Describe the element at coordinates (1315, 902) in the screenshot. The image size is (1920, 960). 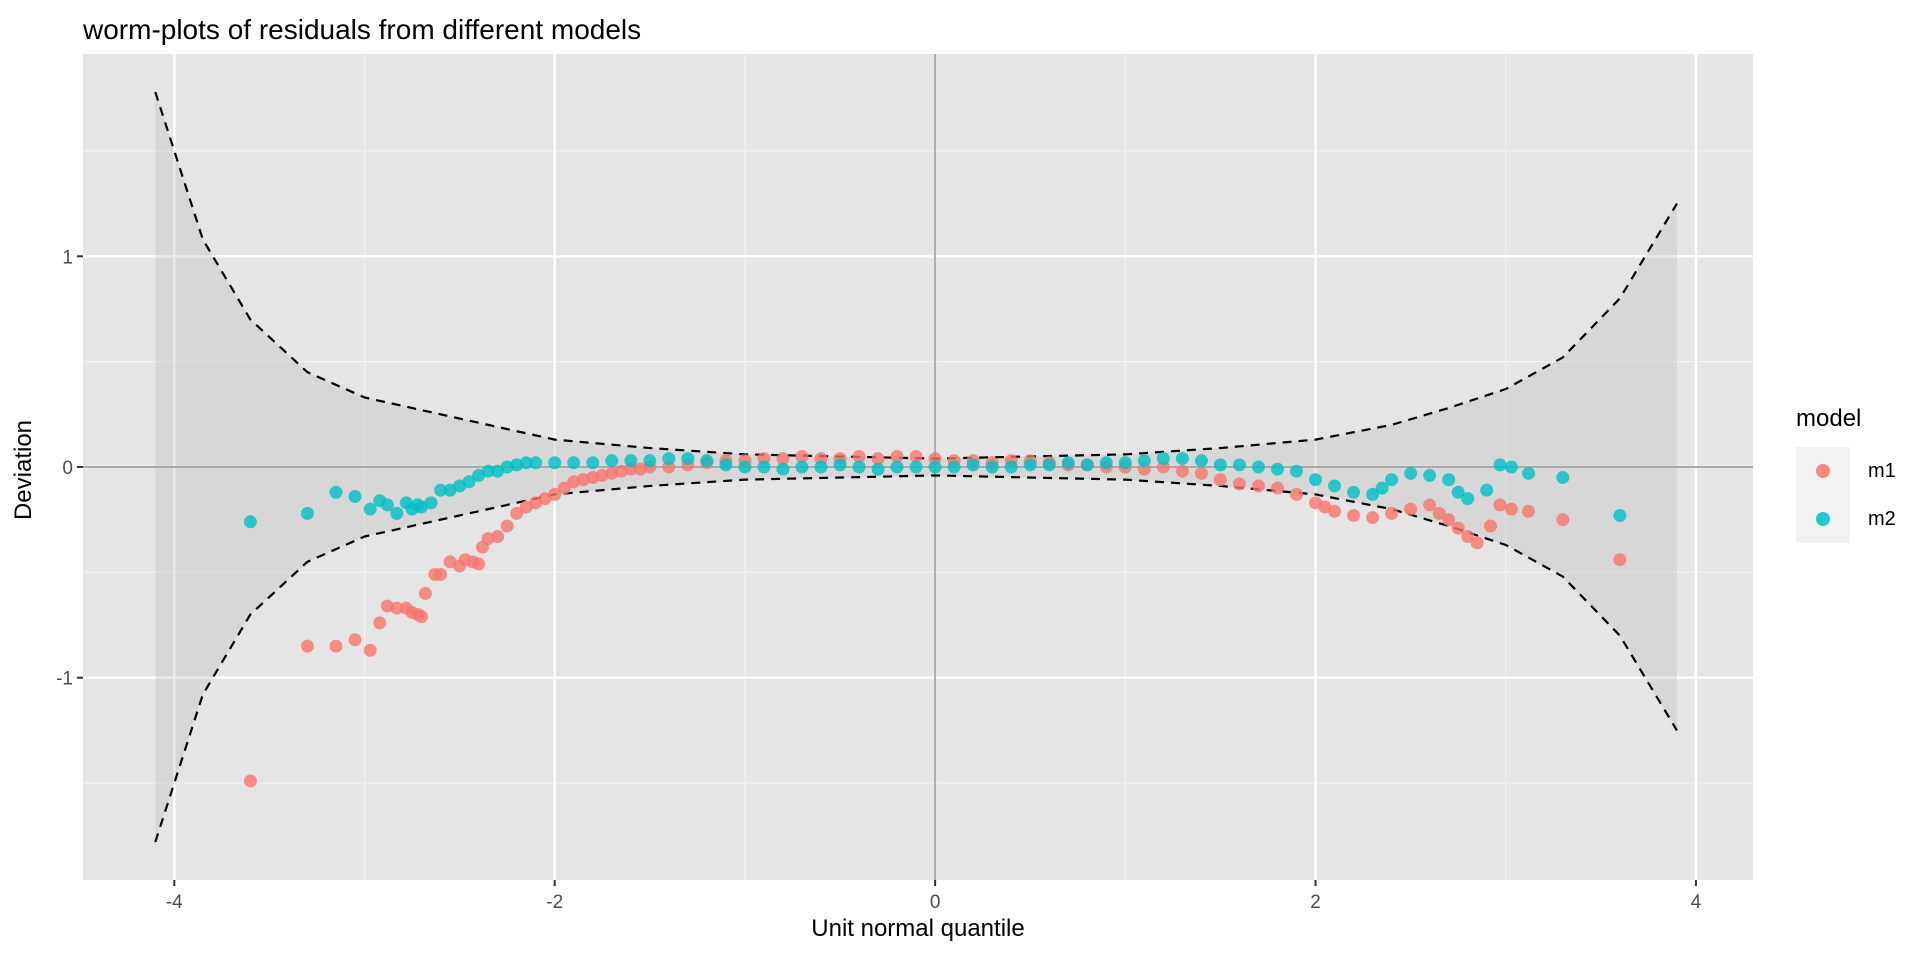
I see `x-tick-label: 2` at that location.